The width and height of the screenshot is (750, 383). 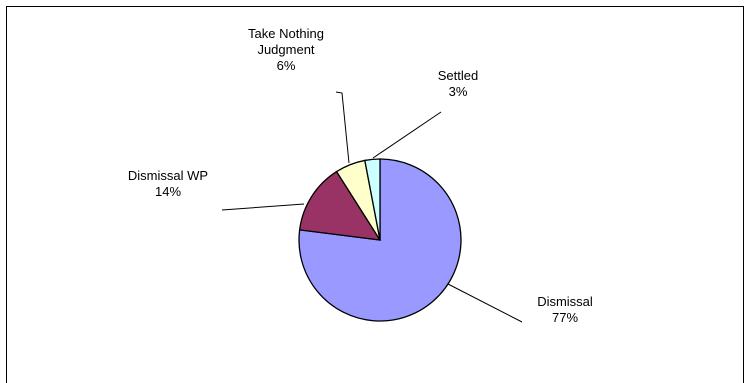 I want to click on pie-slices, so click(x=380, y=240).